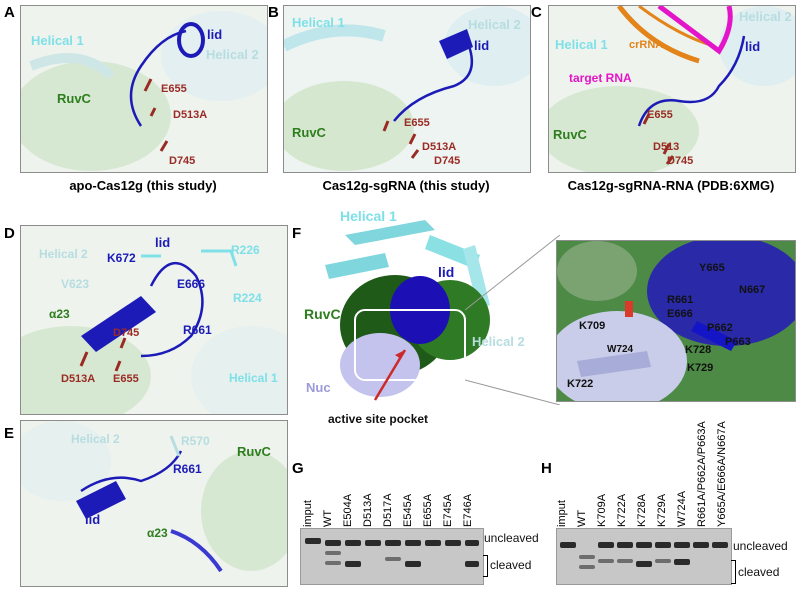 Image resolution: width=800 pixels, height=589 pixels. I want to click on gel-g-cleaved-bracket, so click(485, 566).